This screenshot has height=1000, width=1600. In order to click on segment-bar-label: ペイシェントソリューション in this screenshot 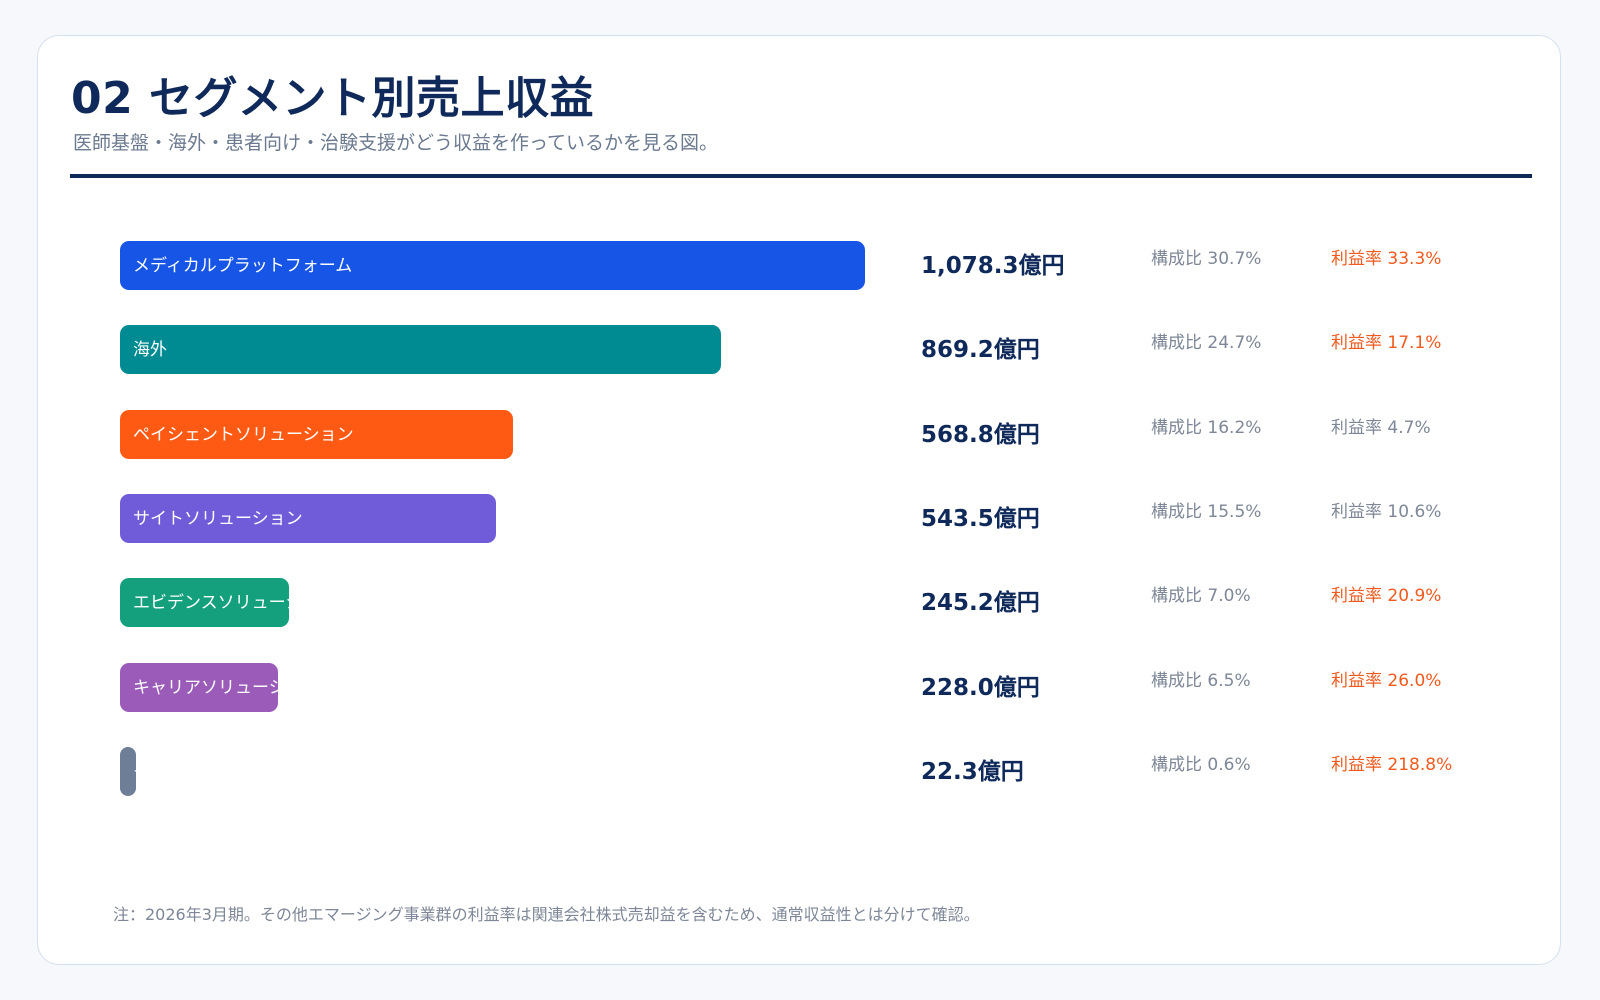, I will do `click(243, 434)`.